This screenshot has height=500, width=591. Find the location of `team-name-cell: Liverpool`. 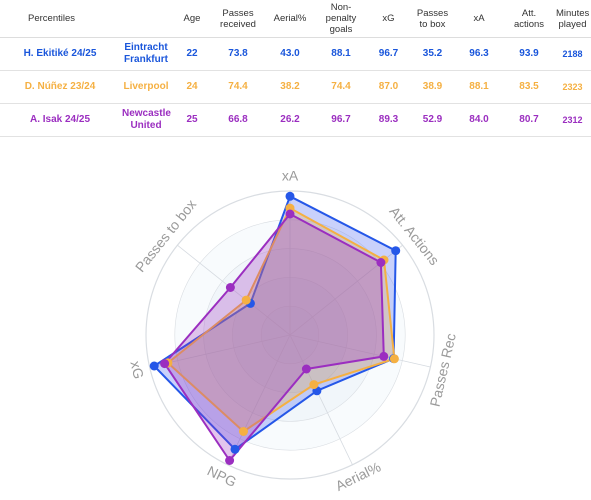

team-name-cell: Liverpool is located at coordinates (146, 87).